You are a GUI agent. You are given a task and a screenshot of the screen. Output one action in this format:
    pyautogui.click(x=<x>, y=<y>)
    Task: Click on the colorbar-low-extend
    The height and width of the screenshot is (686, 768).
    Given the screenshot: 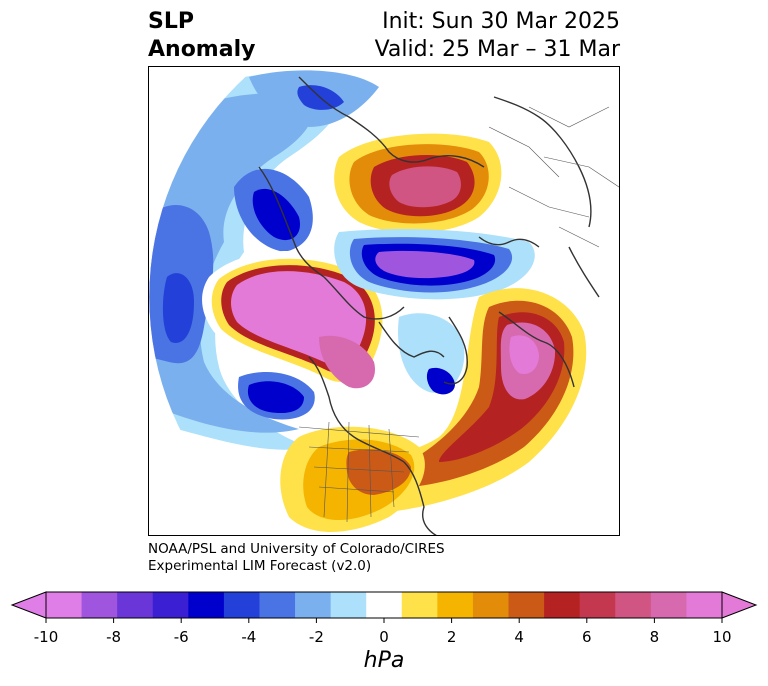 What is the action you would take?
    pyautogui.click(x=28, y=605)
    